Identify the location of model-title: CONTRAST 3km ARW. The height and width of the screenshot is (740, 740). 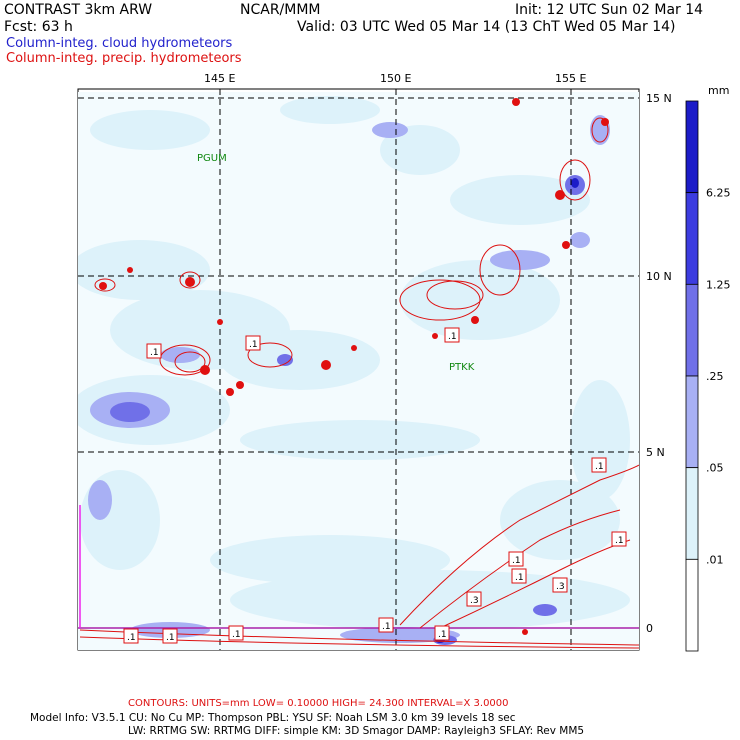
(78, 10).